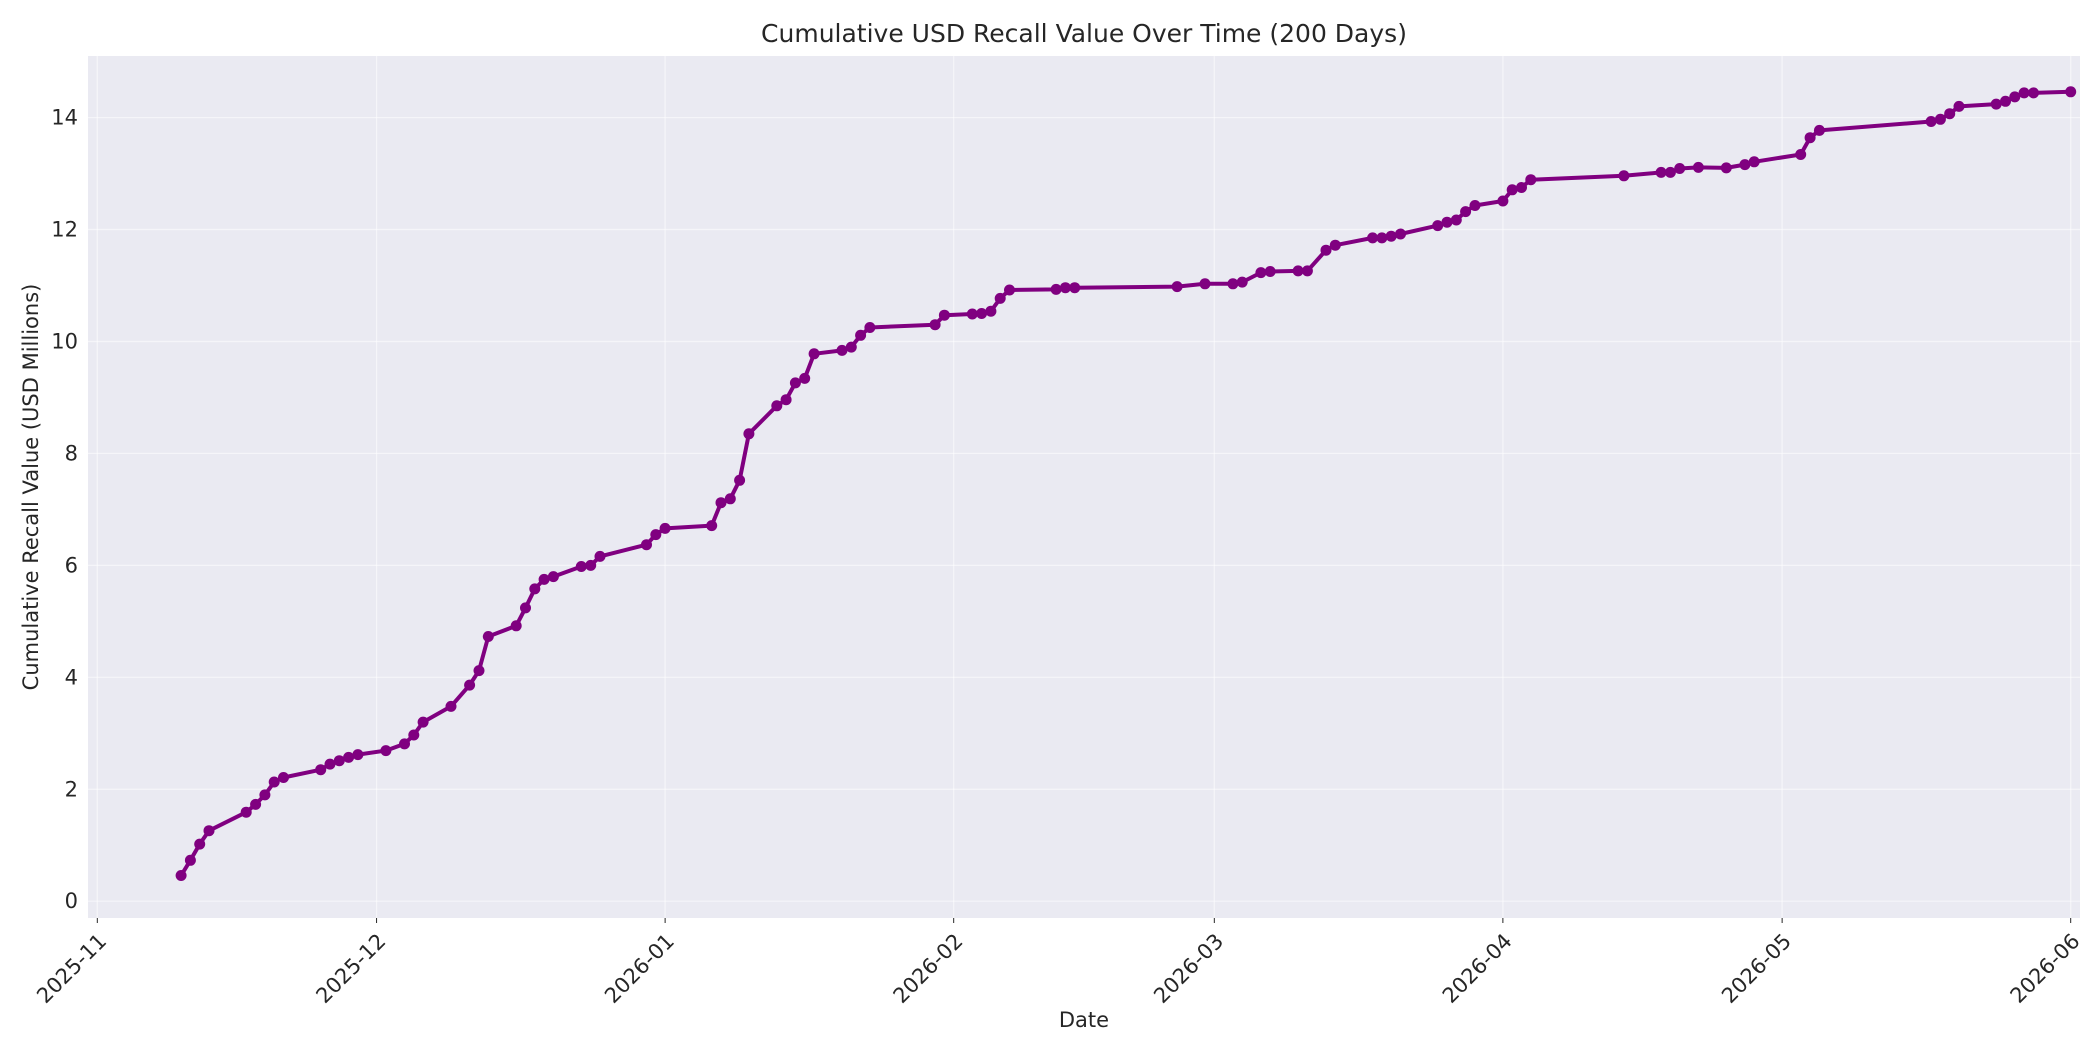  I want to click on y-axis-label: Cumulative Recall Value (USD Millions), so click(31, 487).